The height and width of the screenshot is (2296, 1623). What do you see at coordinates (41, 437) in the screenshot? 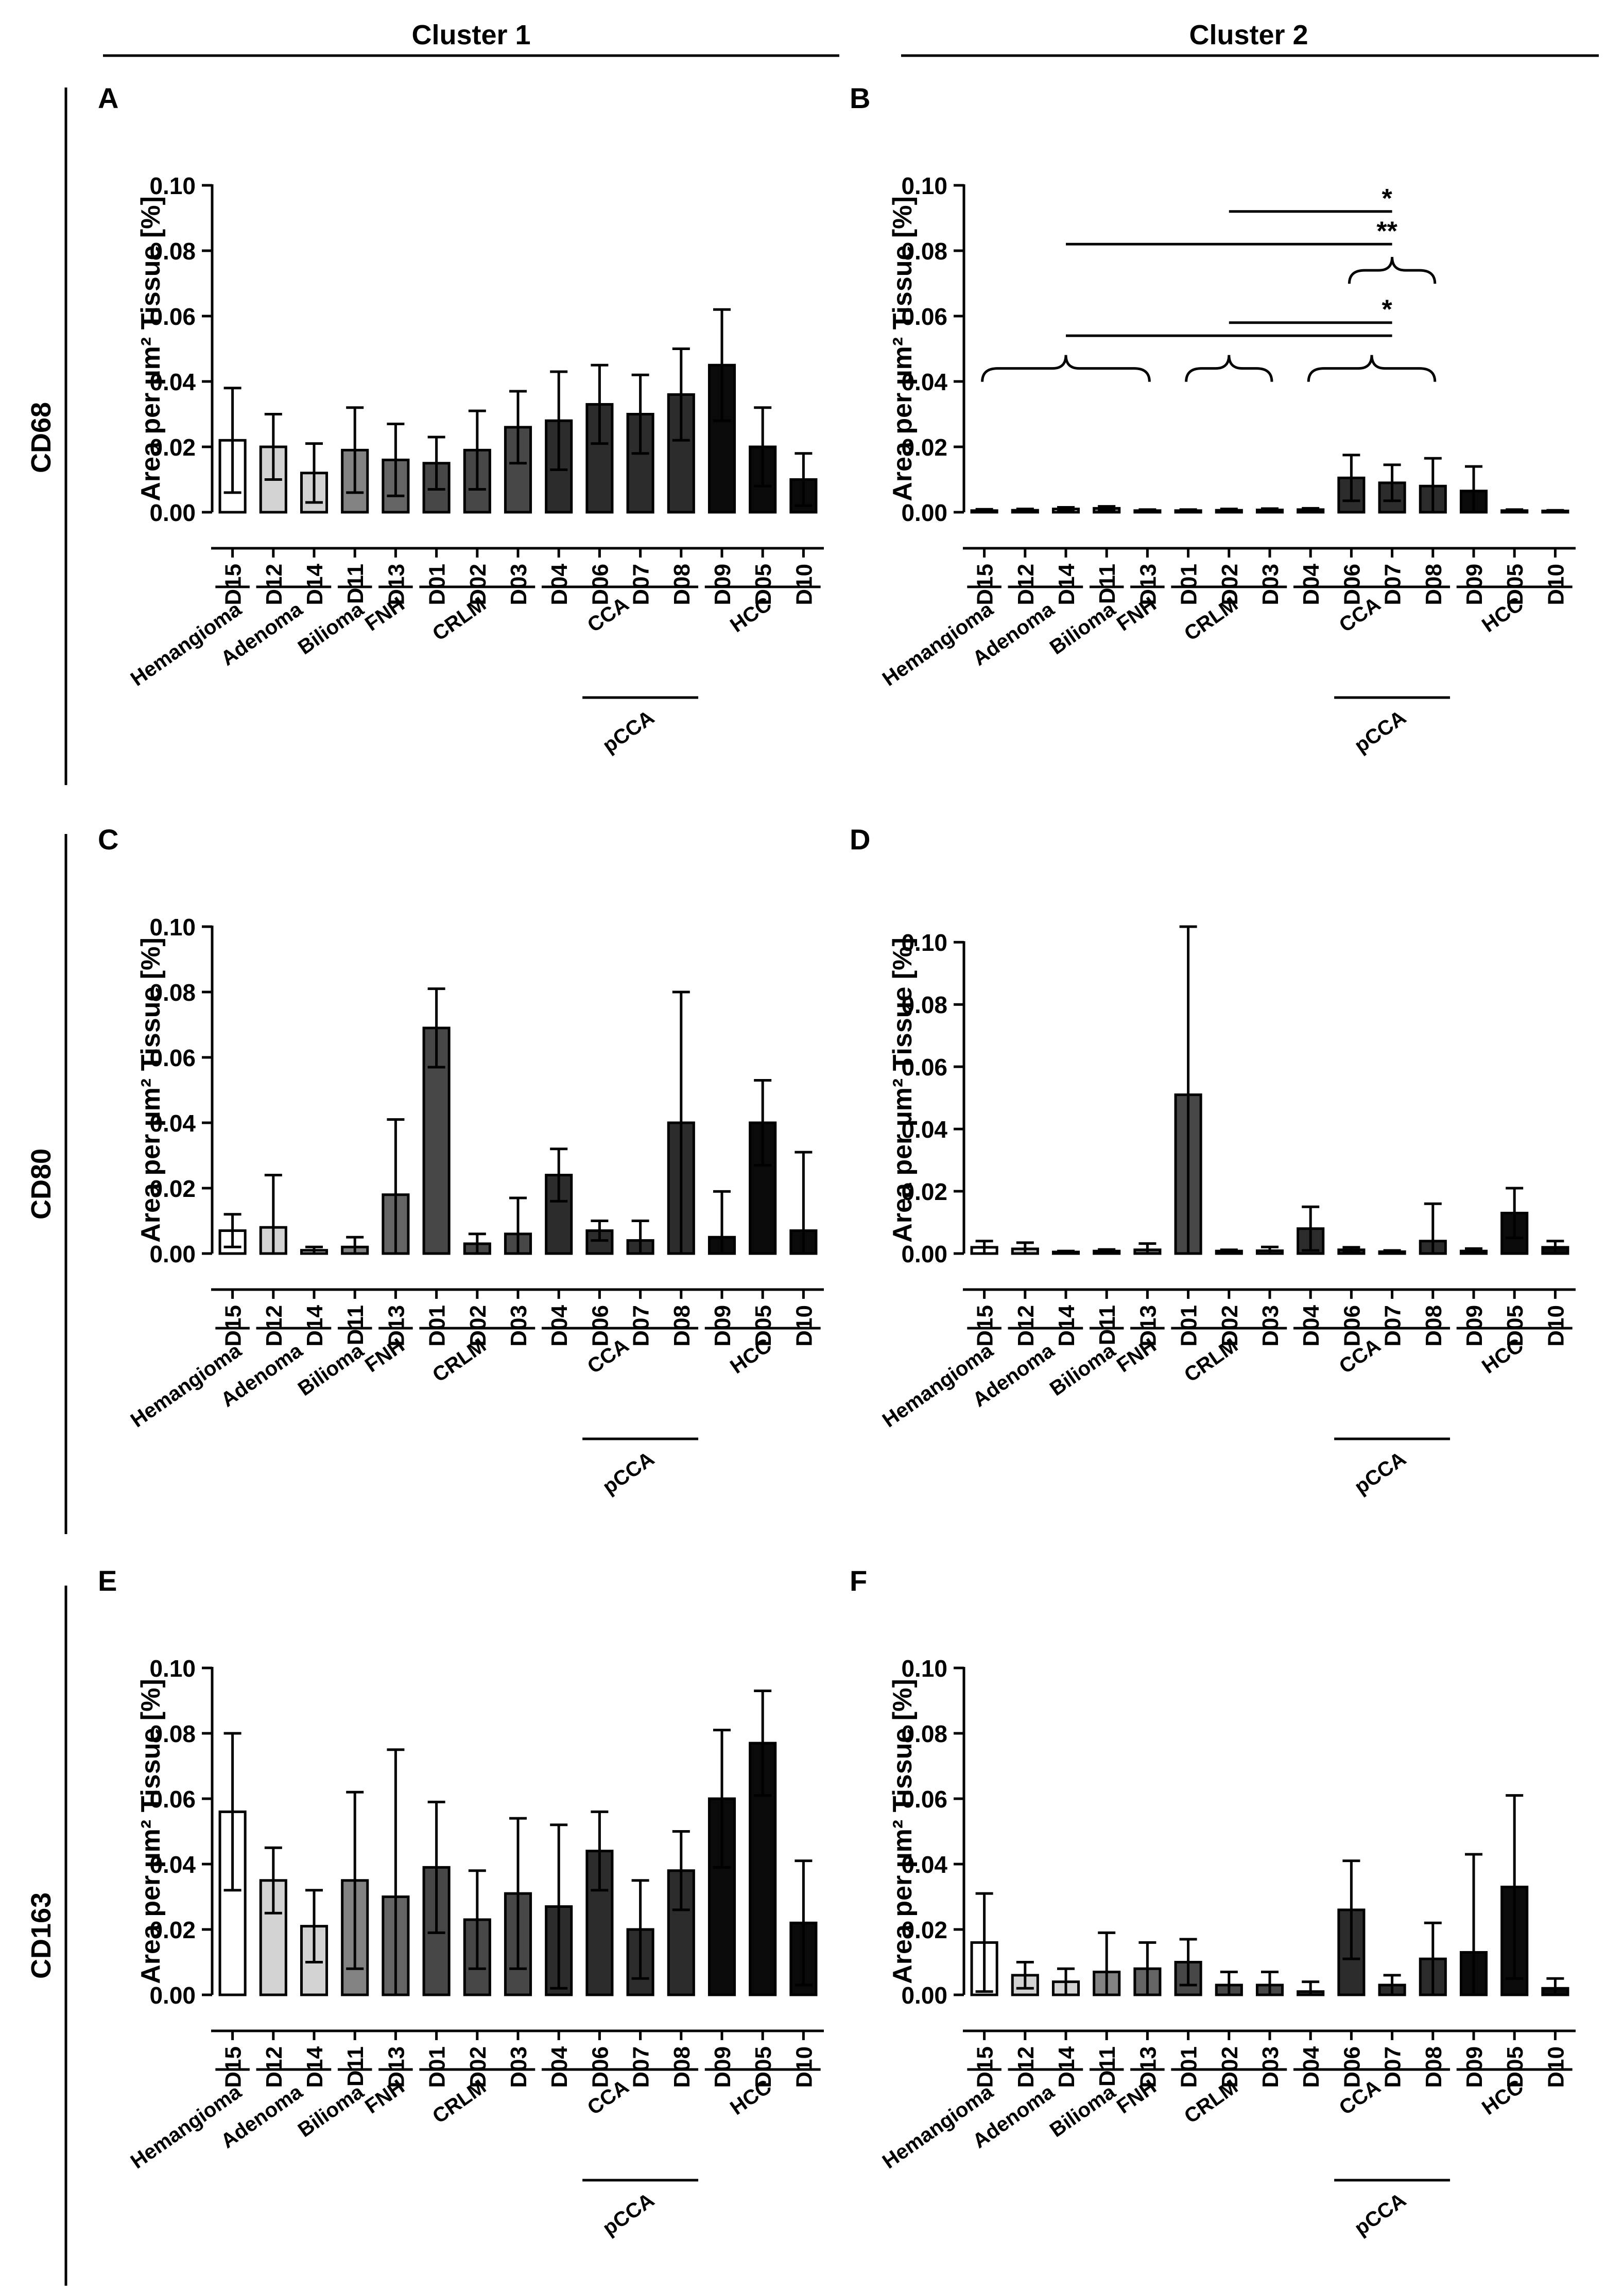
I see `cd68-row-label: CD68` at bounding box center [41, 437].